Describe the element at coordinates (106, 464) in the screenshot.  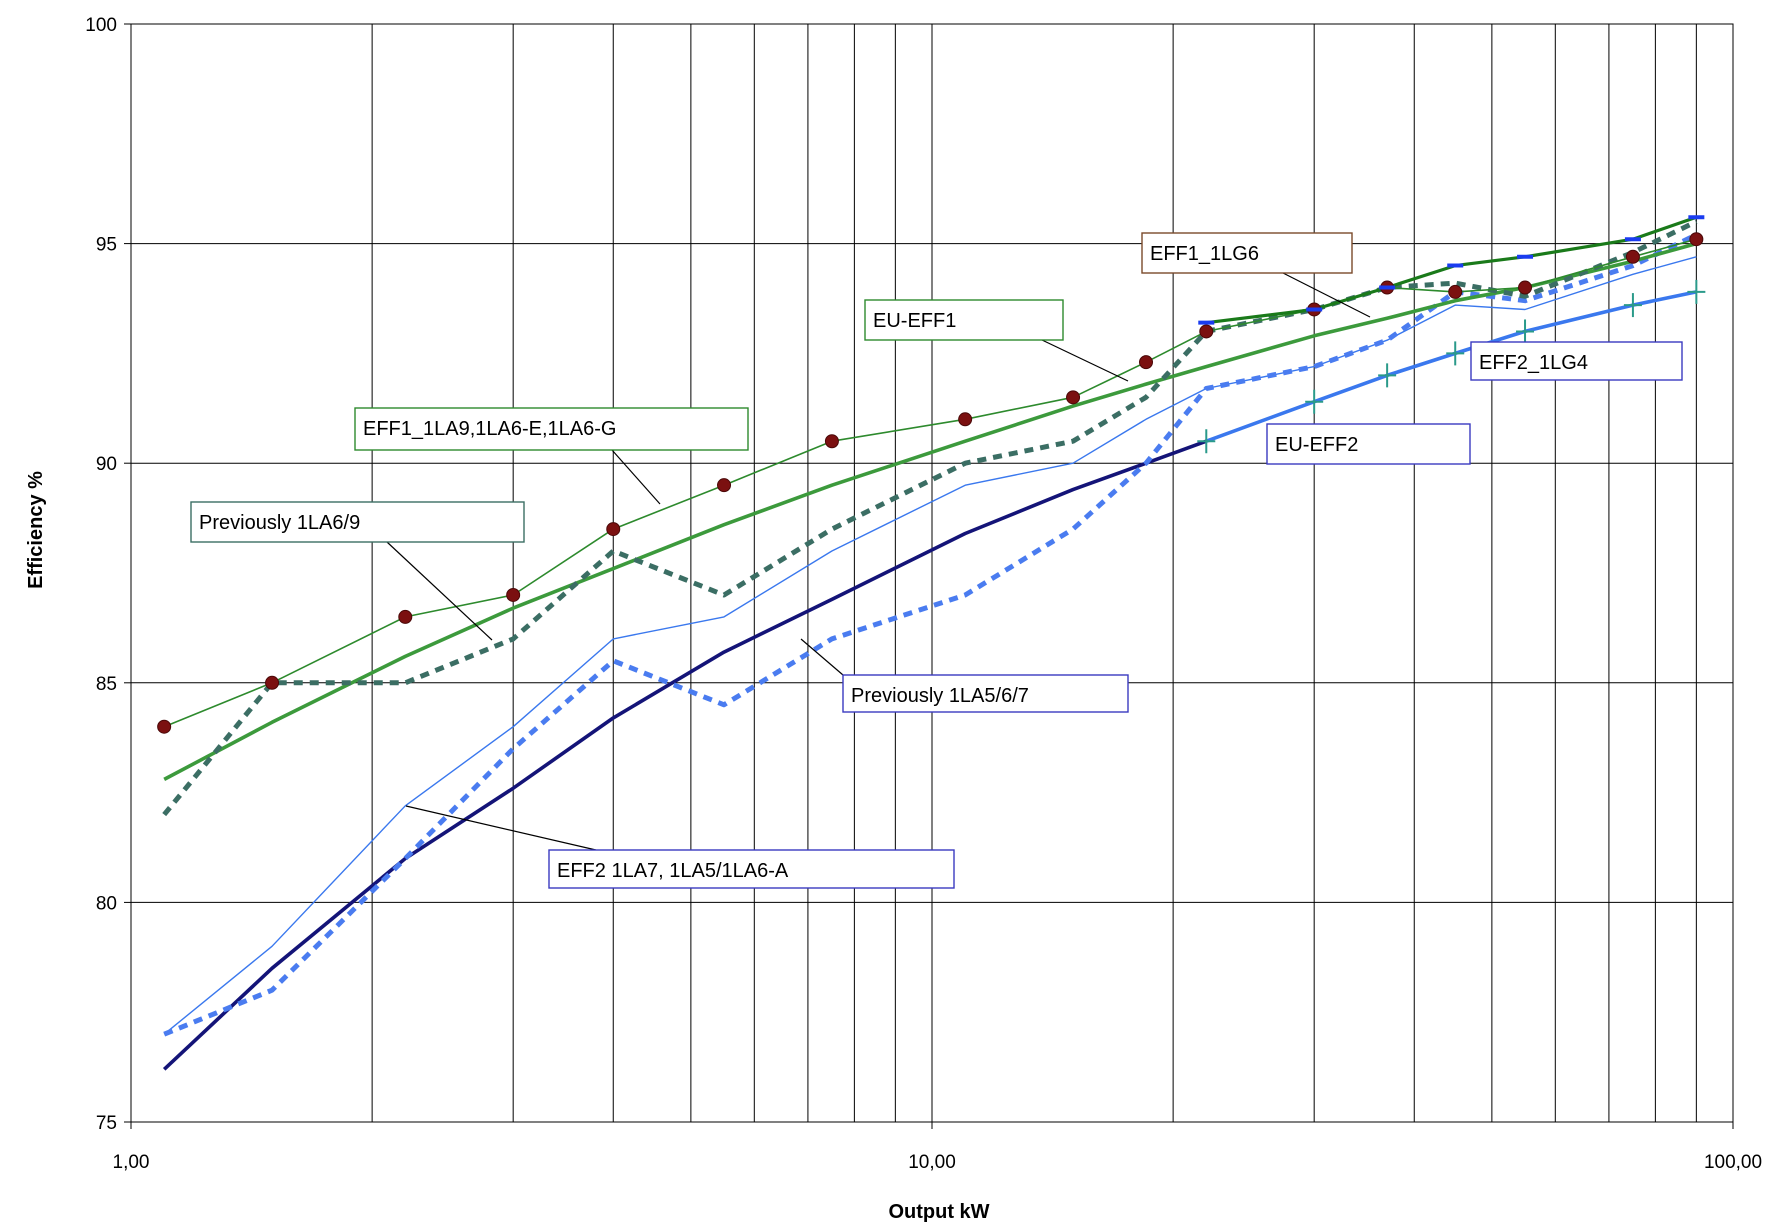
I see `y-tick-label: 90` at that location.